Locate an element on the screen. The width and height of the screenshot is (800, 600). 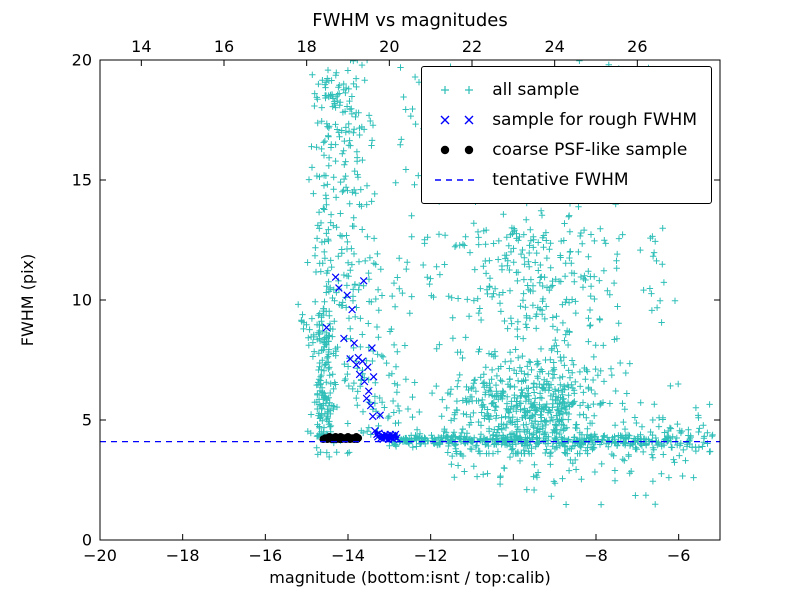
svg-text: −6 is located at coordinates (679, 555).